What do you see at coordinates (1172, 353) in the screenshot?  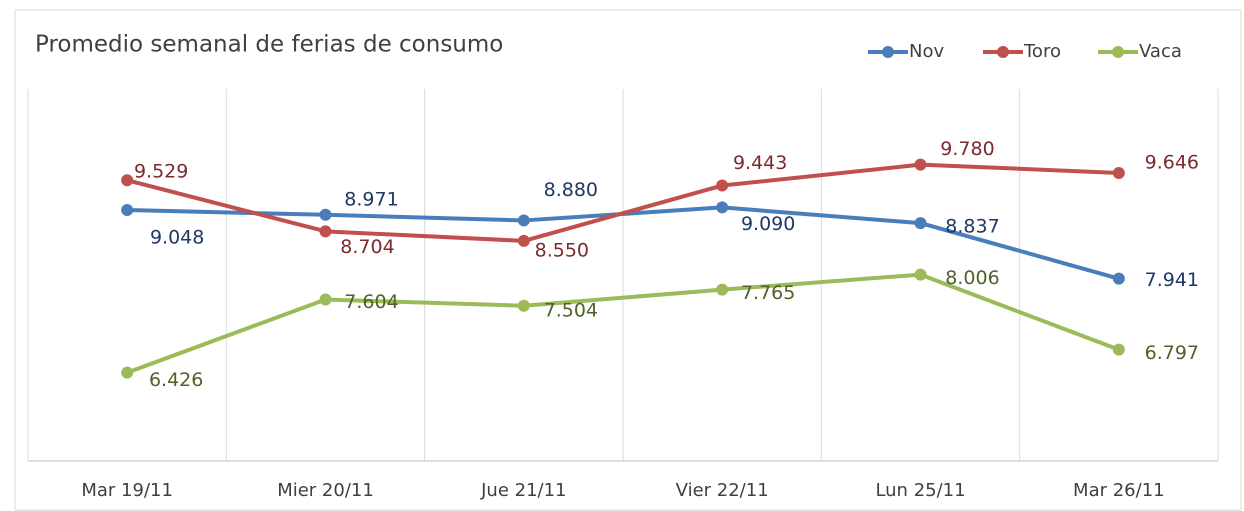 I see `data-label: 6.797` at bounding box center [1172, 353].